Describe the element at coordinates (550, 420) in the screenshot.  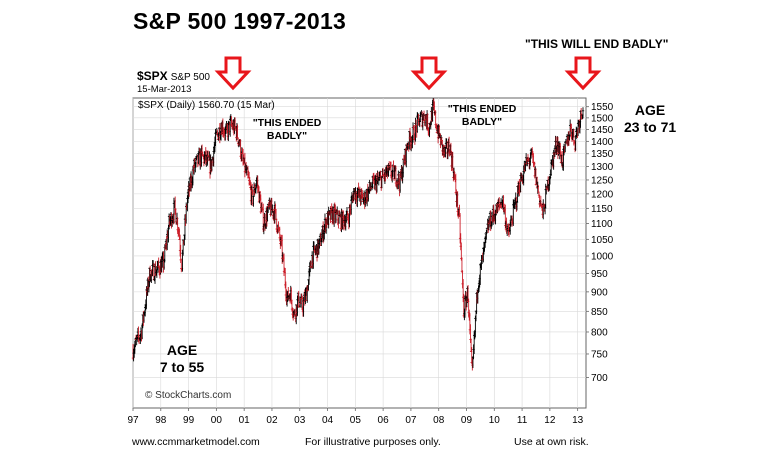
I see `x-tick-label: 12` at that location.